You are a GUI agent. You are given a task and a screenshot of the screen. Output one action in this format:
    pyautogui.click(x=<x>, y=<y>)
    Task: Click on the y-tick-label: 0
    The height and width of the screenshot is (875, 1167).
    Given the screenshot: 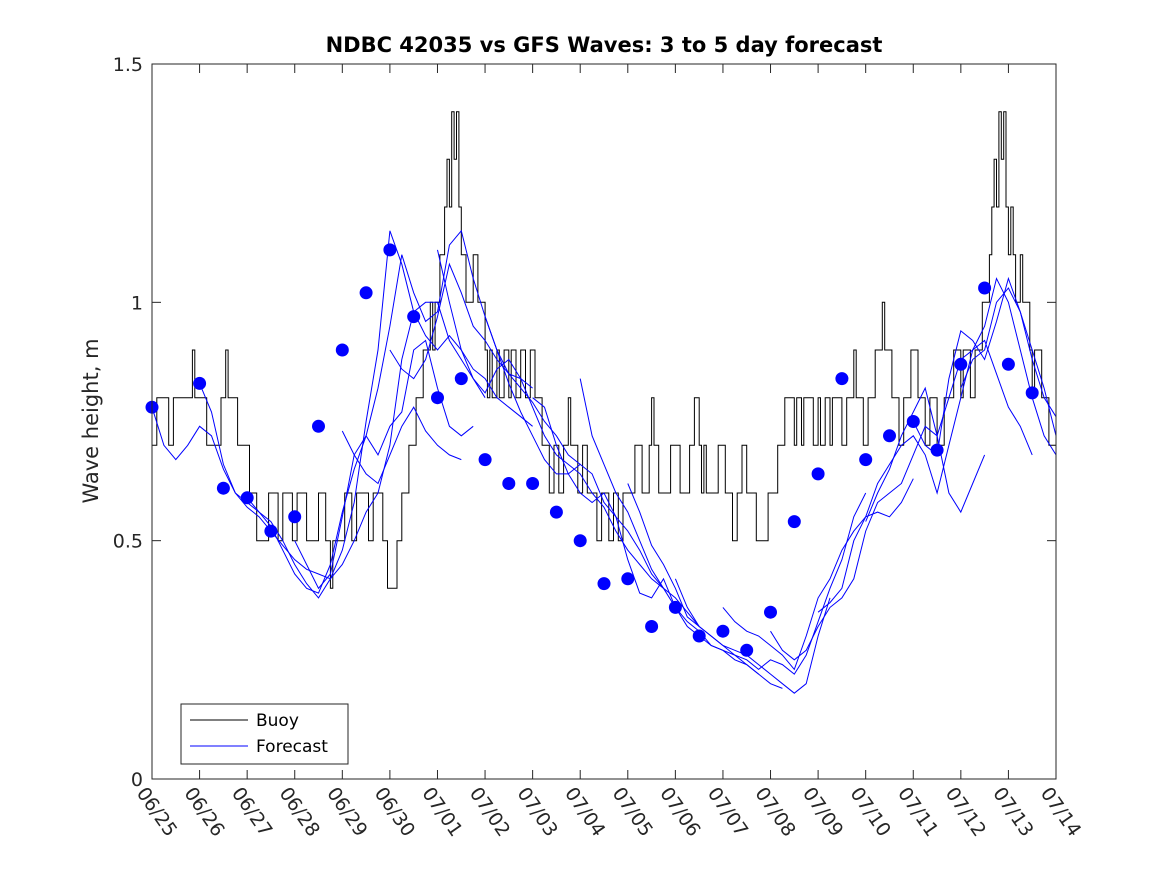 What is the action you would take?
    pyautogui.click(x=137, y=780)
    